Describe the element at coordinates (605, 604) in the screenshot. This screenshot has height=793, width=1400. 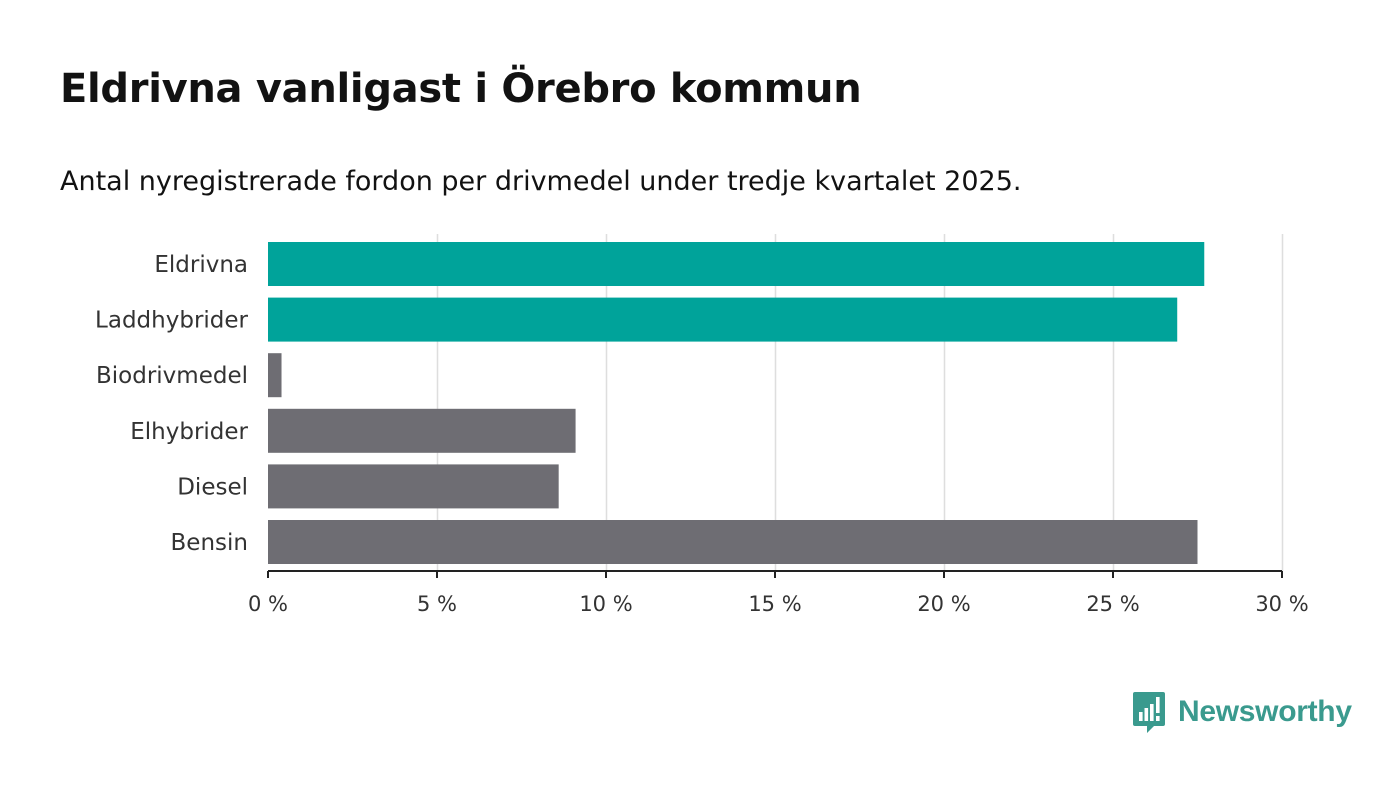
I see `x-tick-label-2: 10 %` at that location.